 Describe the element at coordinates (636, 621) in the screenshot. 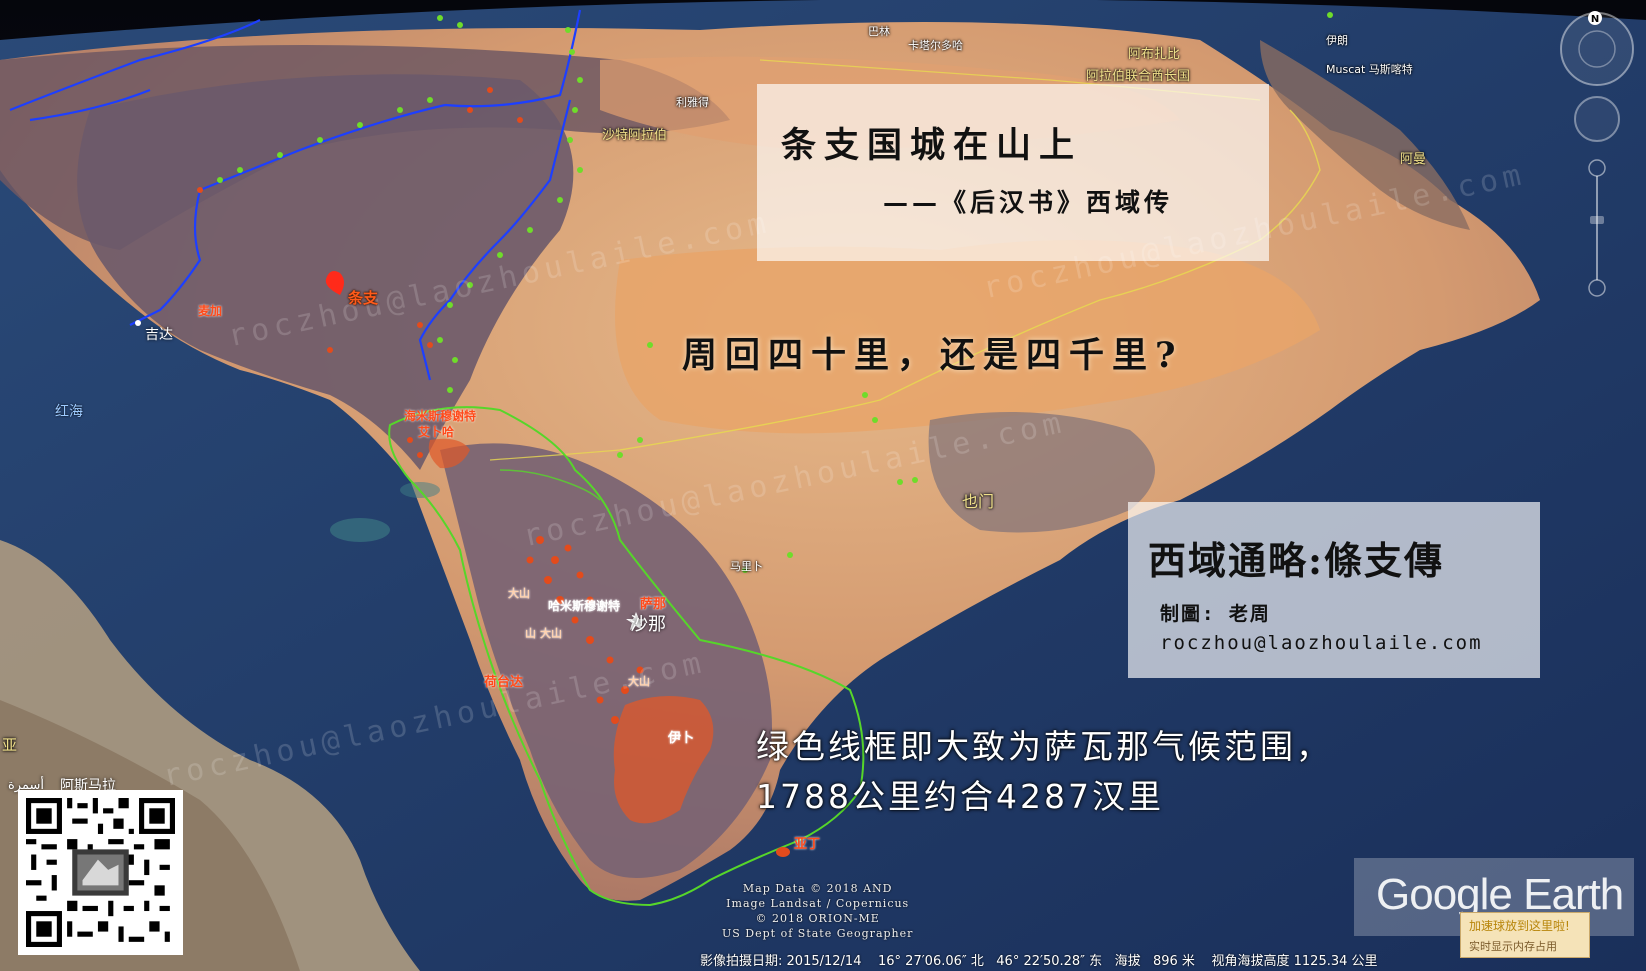

I see `capital-star-icon` at that location.